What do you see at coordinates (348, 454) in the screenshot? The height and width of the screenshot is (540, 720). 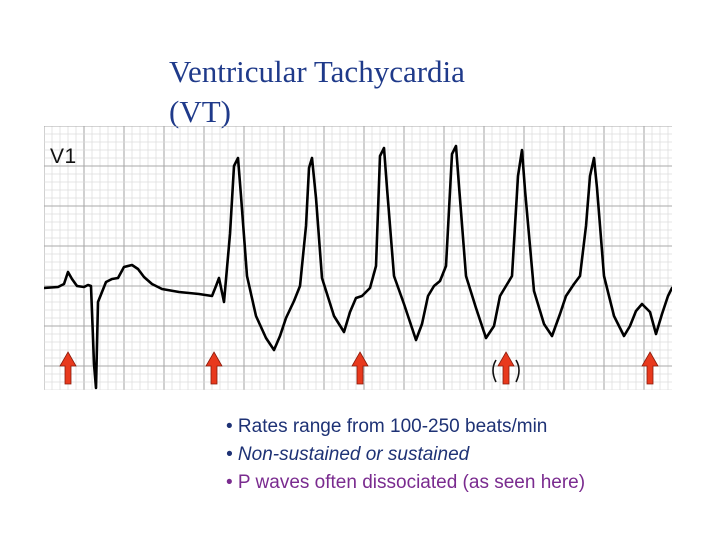 I see `bullet-sustained: • Non-sustained or sustained` at bounding box center [348, 454].